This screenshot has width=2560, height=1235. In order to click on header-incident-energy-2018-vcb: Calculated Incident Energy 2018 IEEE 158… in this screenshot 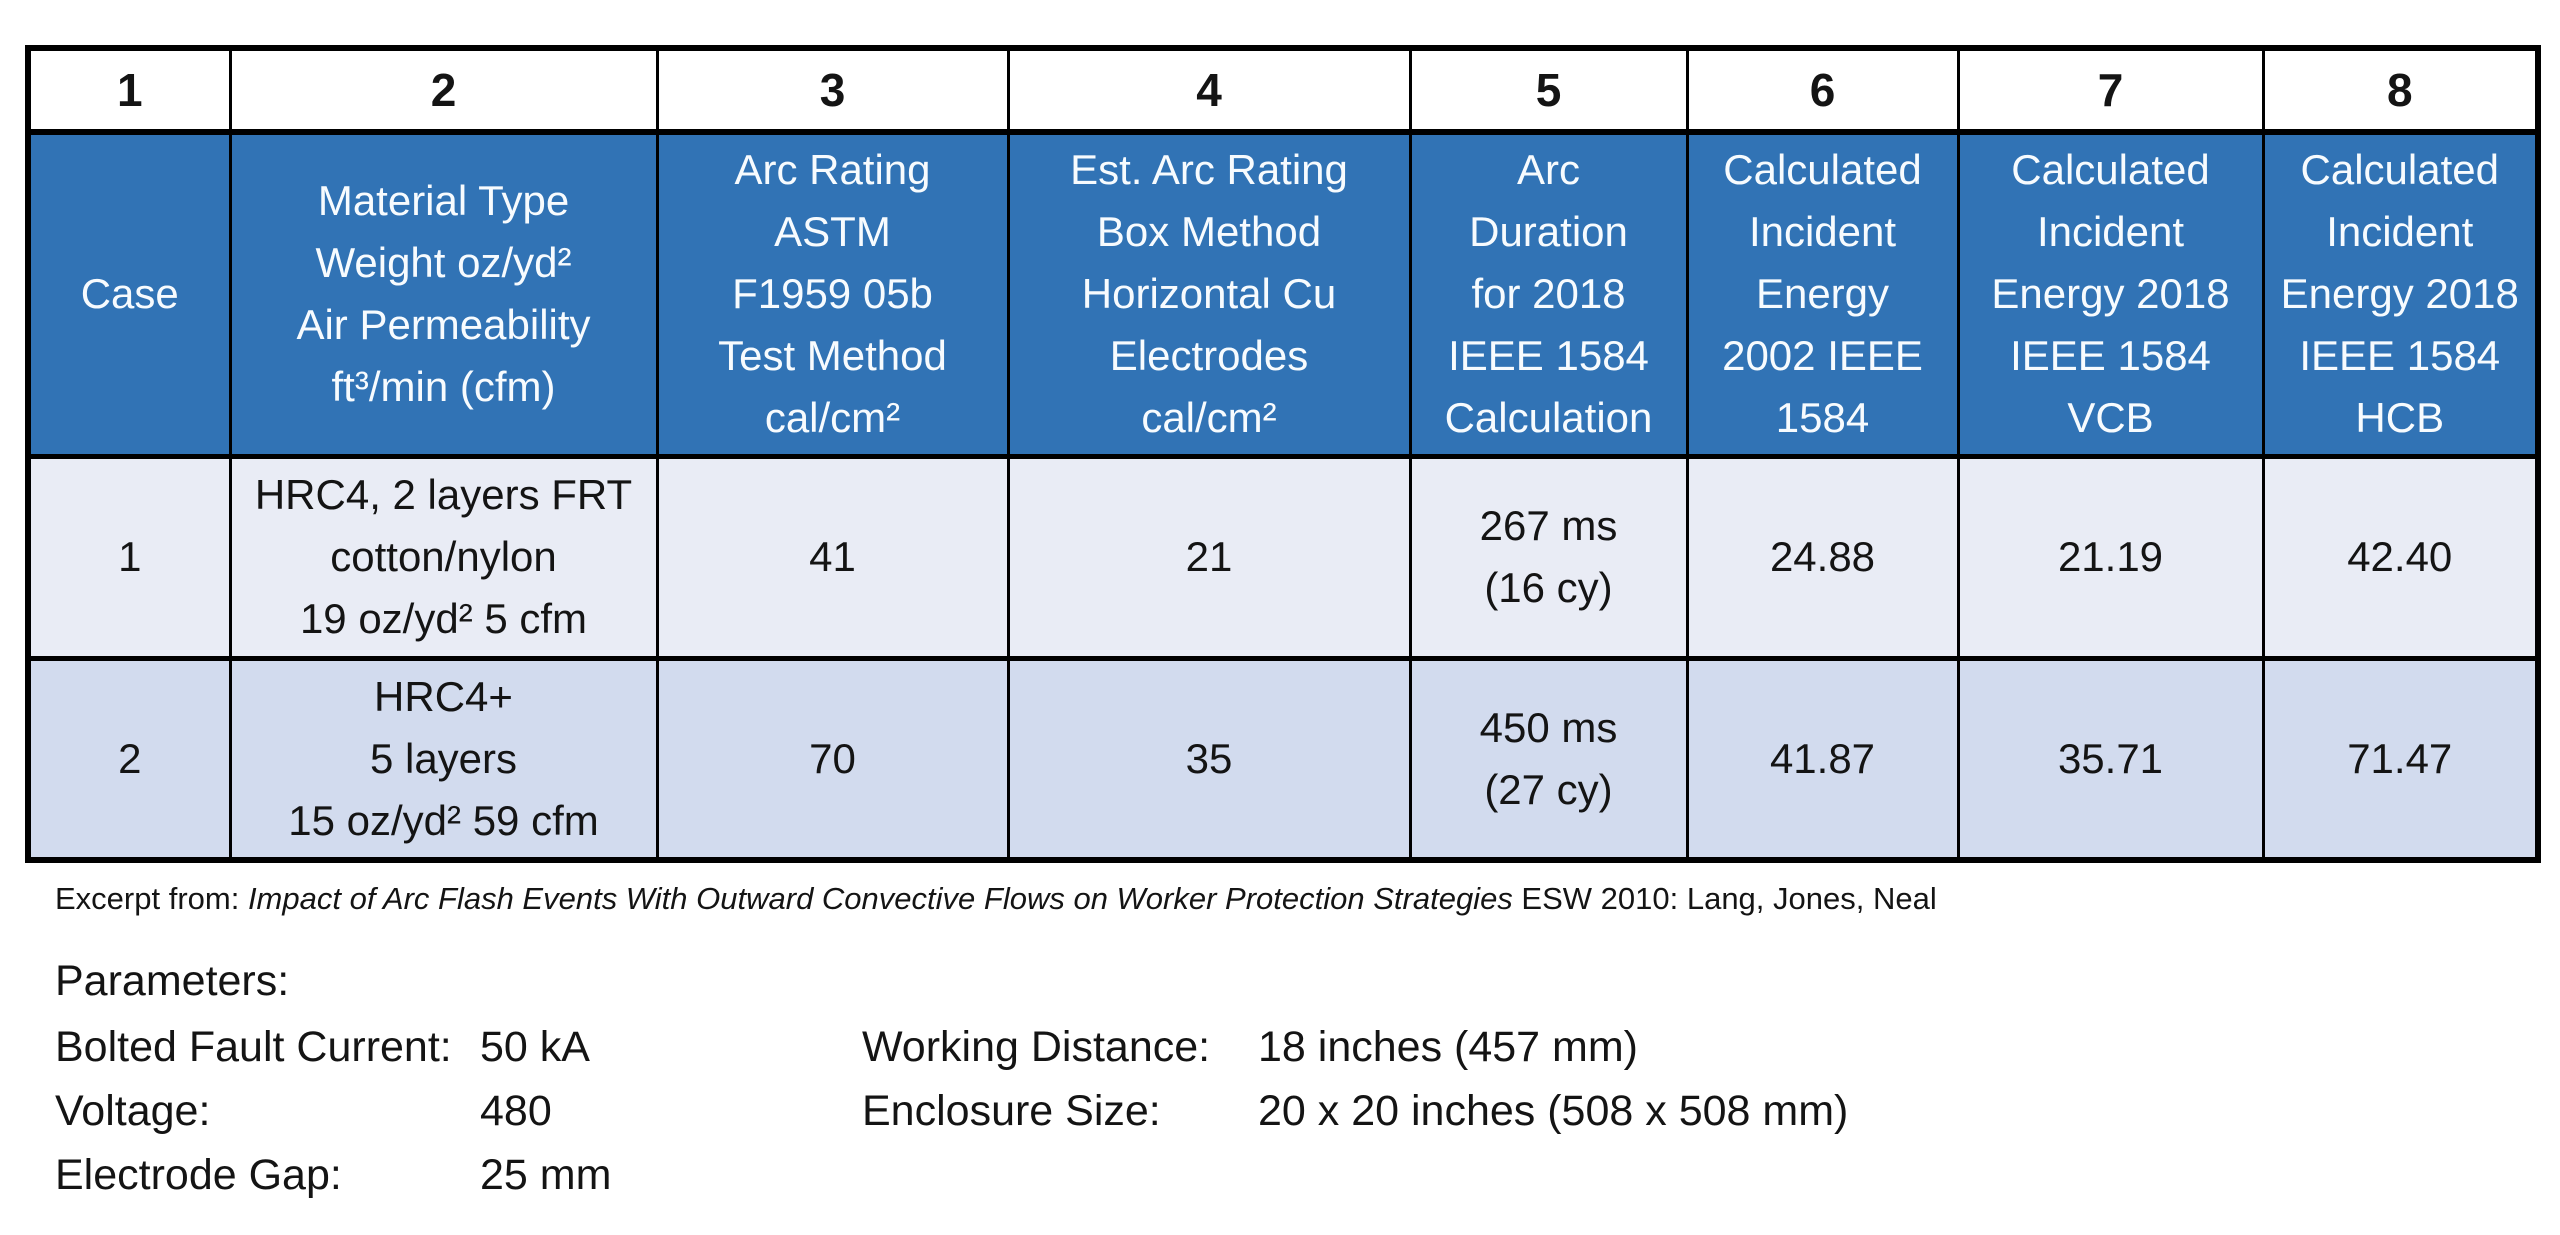, I will do `click(2110, 294)`.